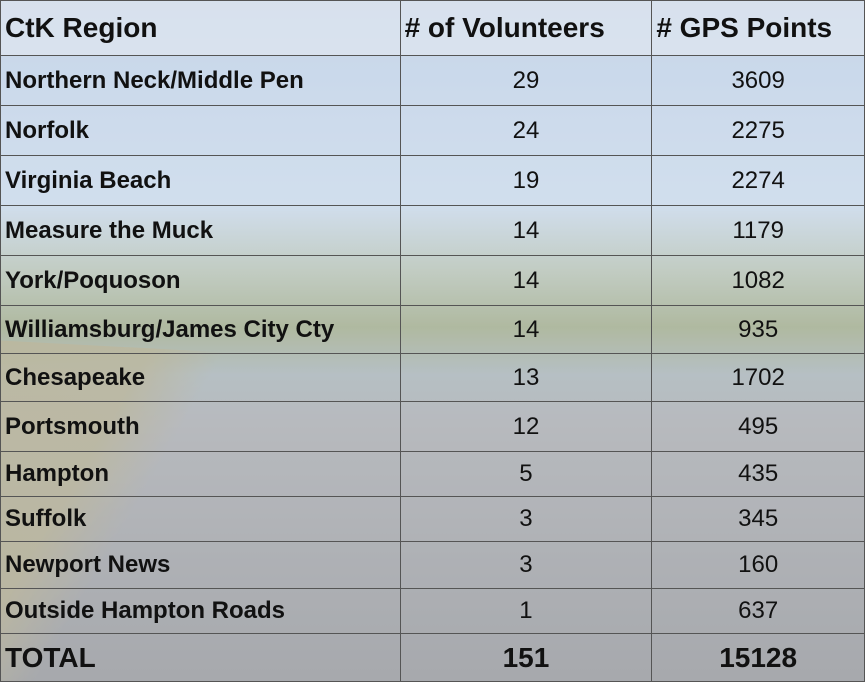 Image resolution: width=865 pixels, height=682 pixels. I want to click on cell: Williamsburg/James City Cty, so click(200, 329).